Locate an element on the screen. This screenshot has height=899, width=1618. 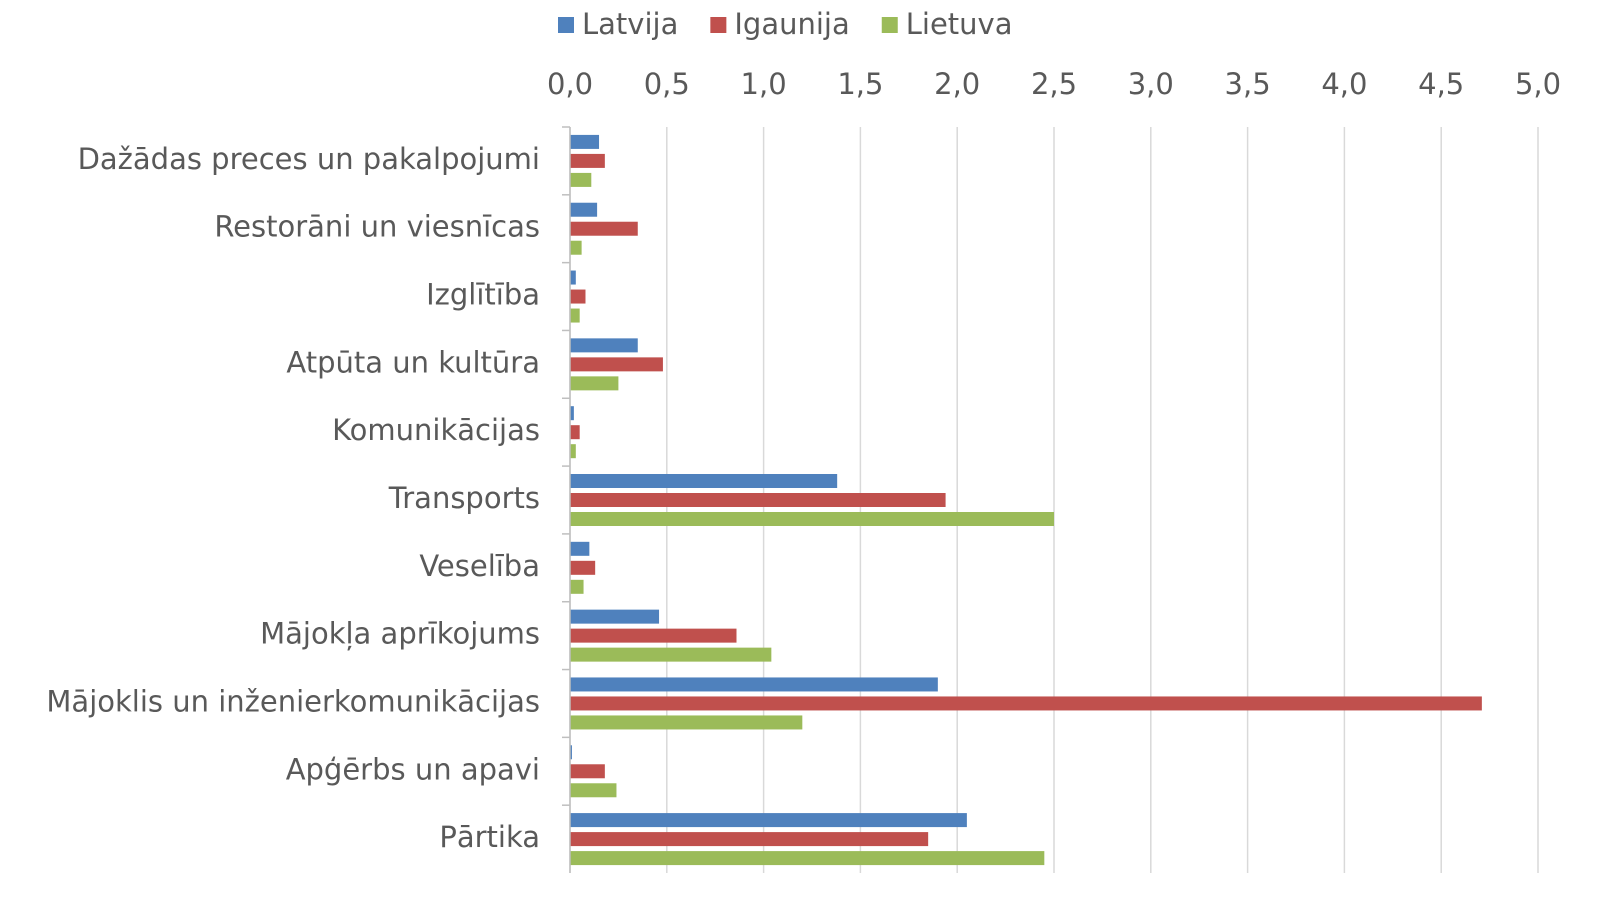
x-tick-label: 1,5 is located at coordinates (860, 84).